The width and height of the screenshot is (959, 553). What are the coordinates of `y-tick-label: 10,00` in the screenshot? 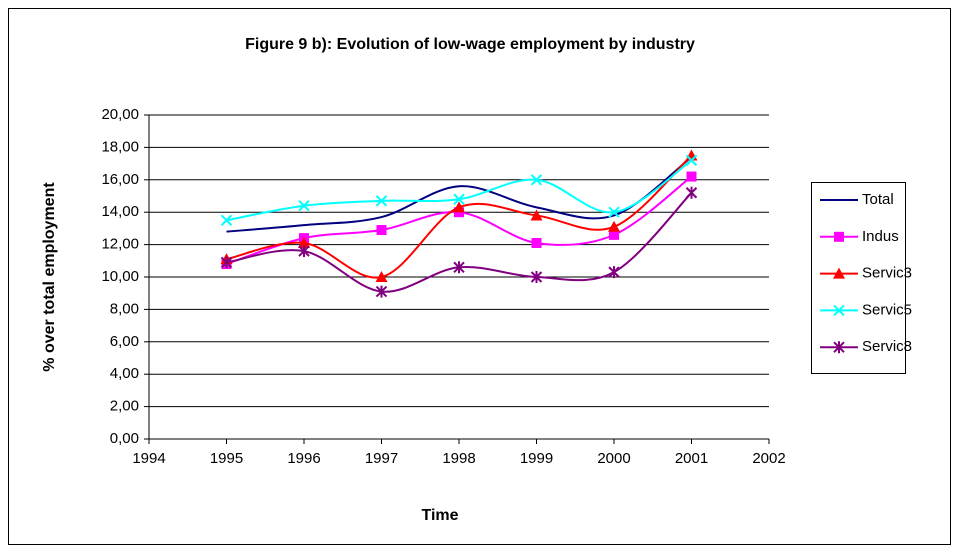 It's located at (120, 276).